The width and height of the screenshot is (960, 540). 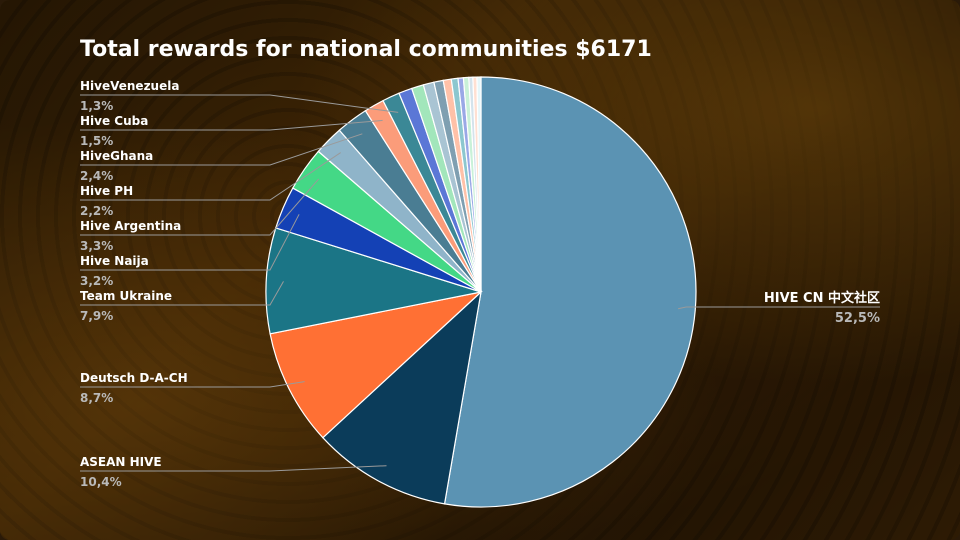 What do you see at coordinates (778, 308) in the screenshot?
I see `leader-line-hive-cn` at bounding box center [778, 308].